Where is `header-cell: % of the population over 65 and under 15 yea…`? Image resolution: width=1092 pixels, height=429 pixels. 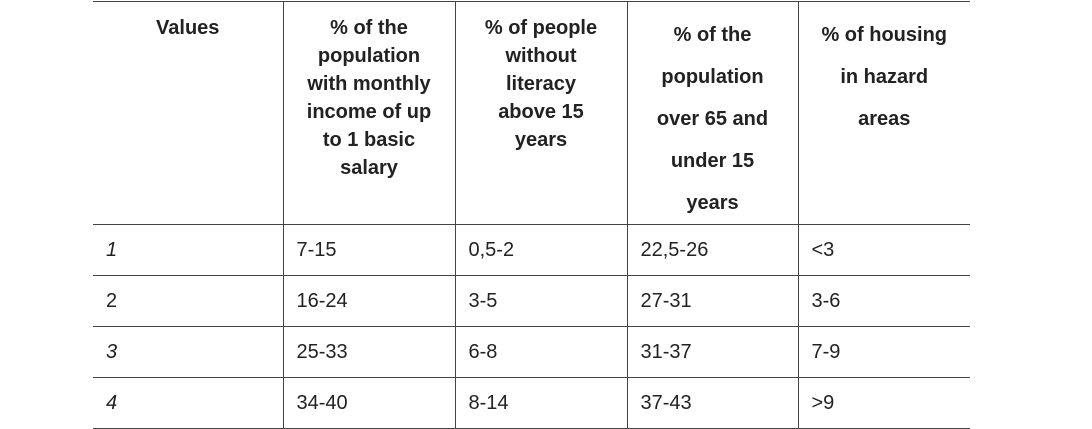
header-cell: % of the population over 65 and under 15 yea… is located at coordinates (712, 113).